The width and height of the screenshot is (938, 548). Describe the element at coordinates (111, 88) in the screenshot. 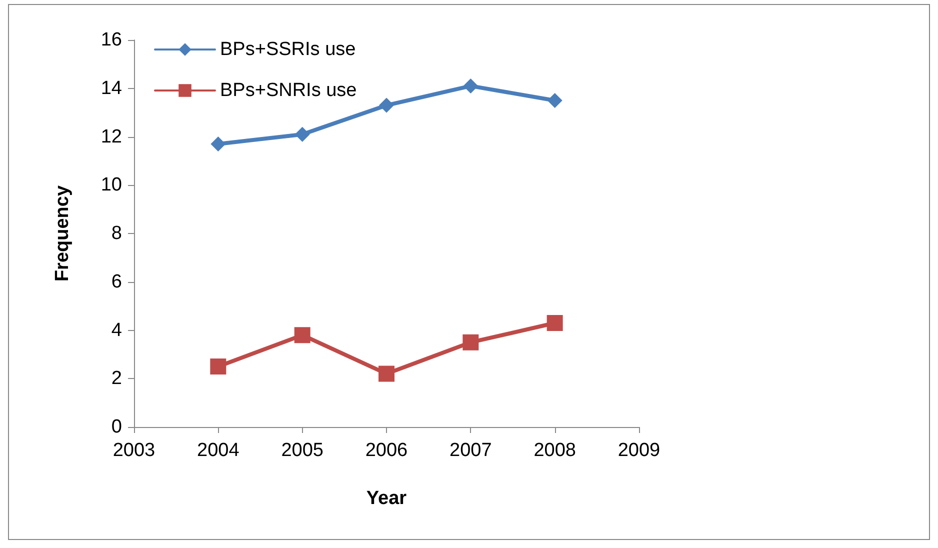

I see `y-tick-label: 14` at that location.